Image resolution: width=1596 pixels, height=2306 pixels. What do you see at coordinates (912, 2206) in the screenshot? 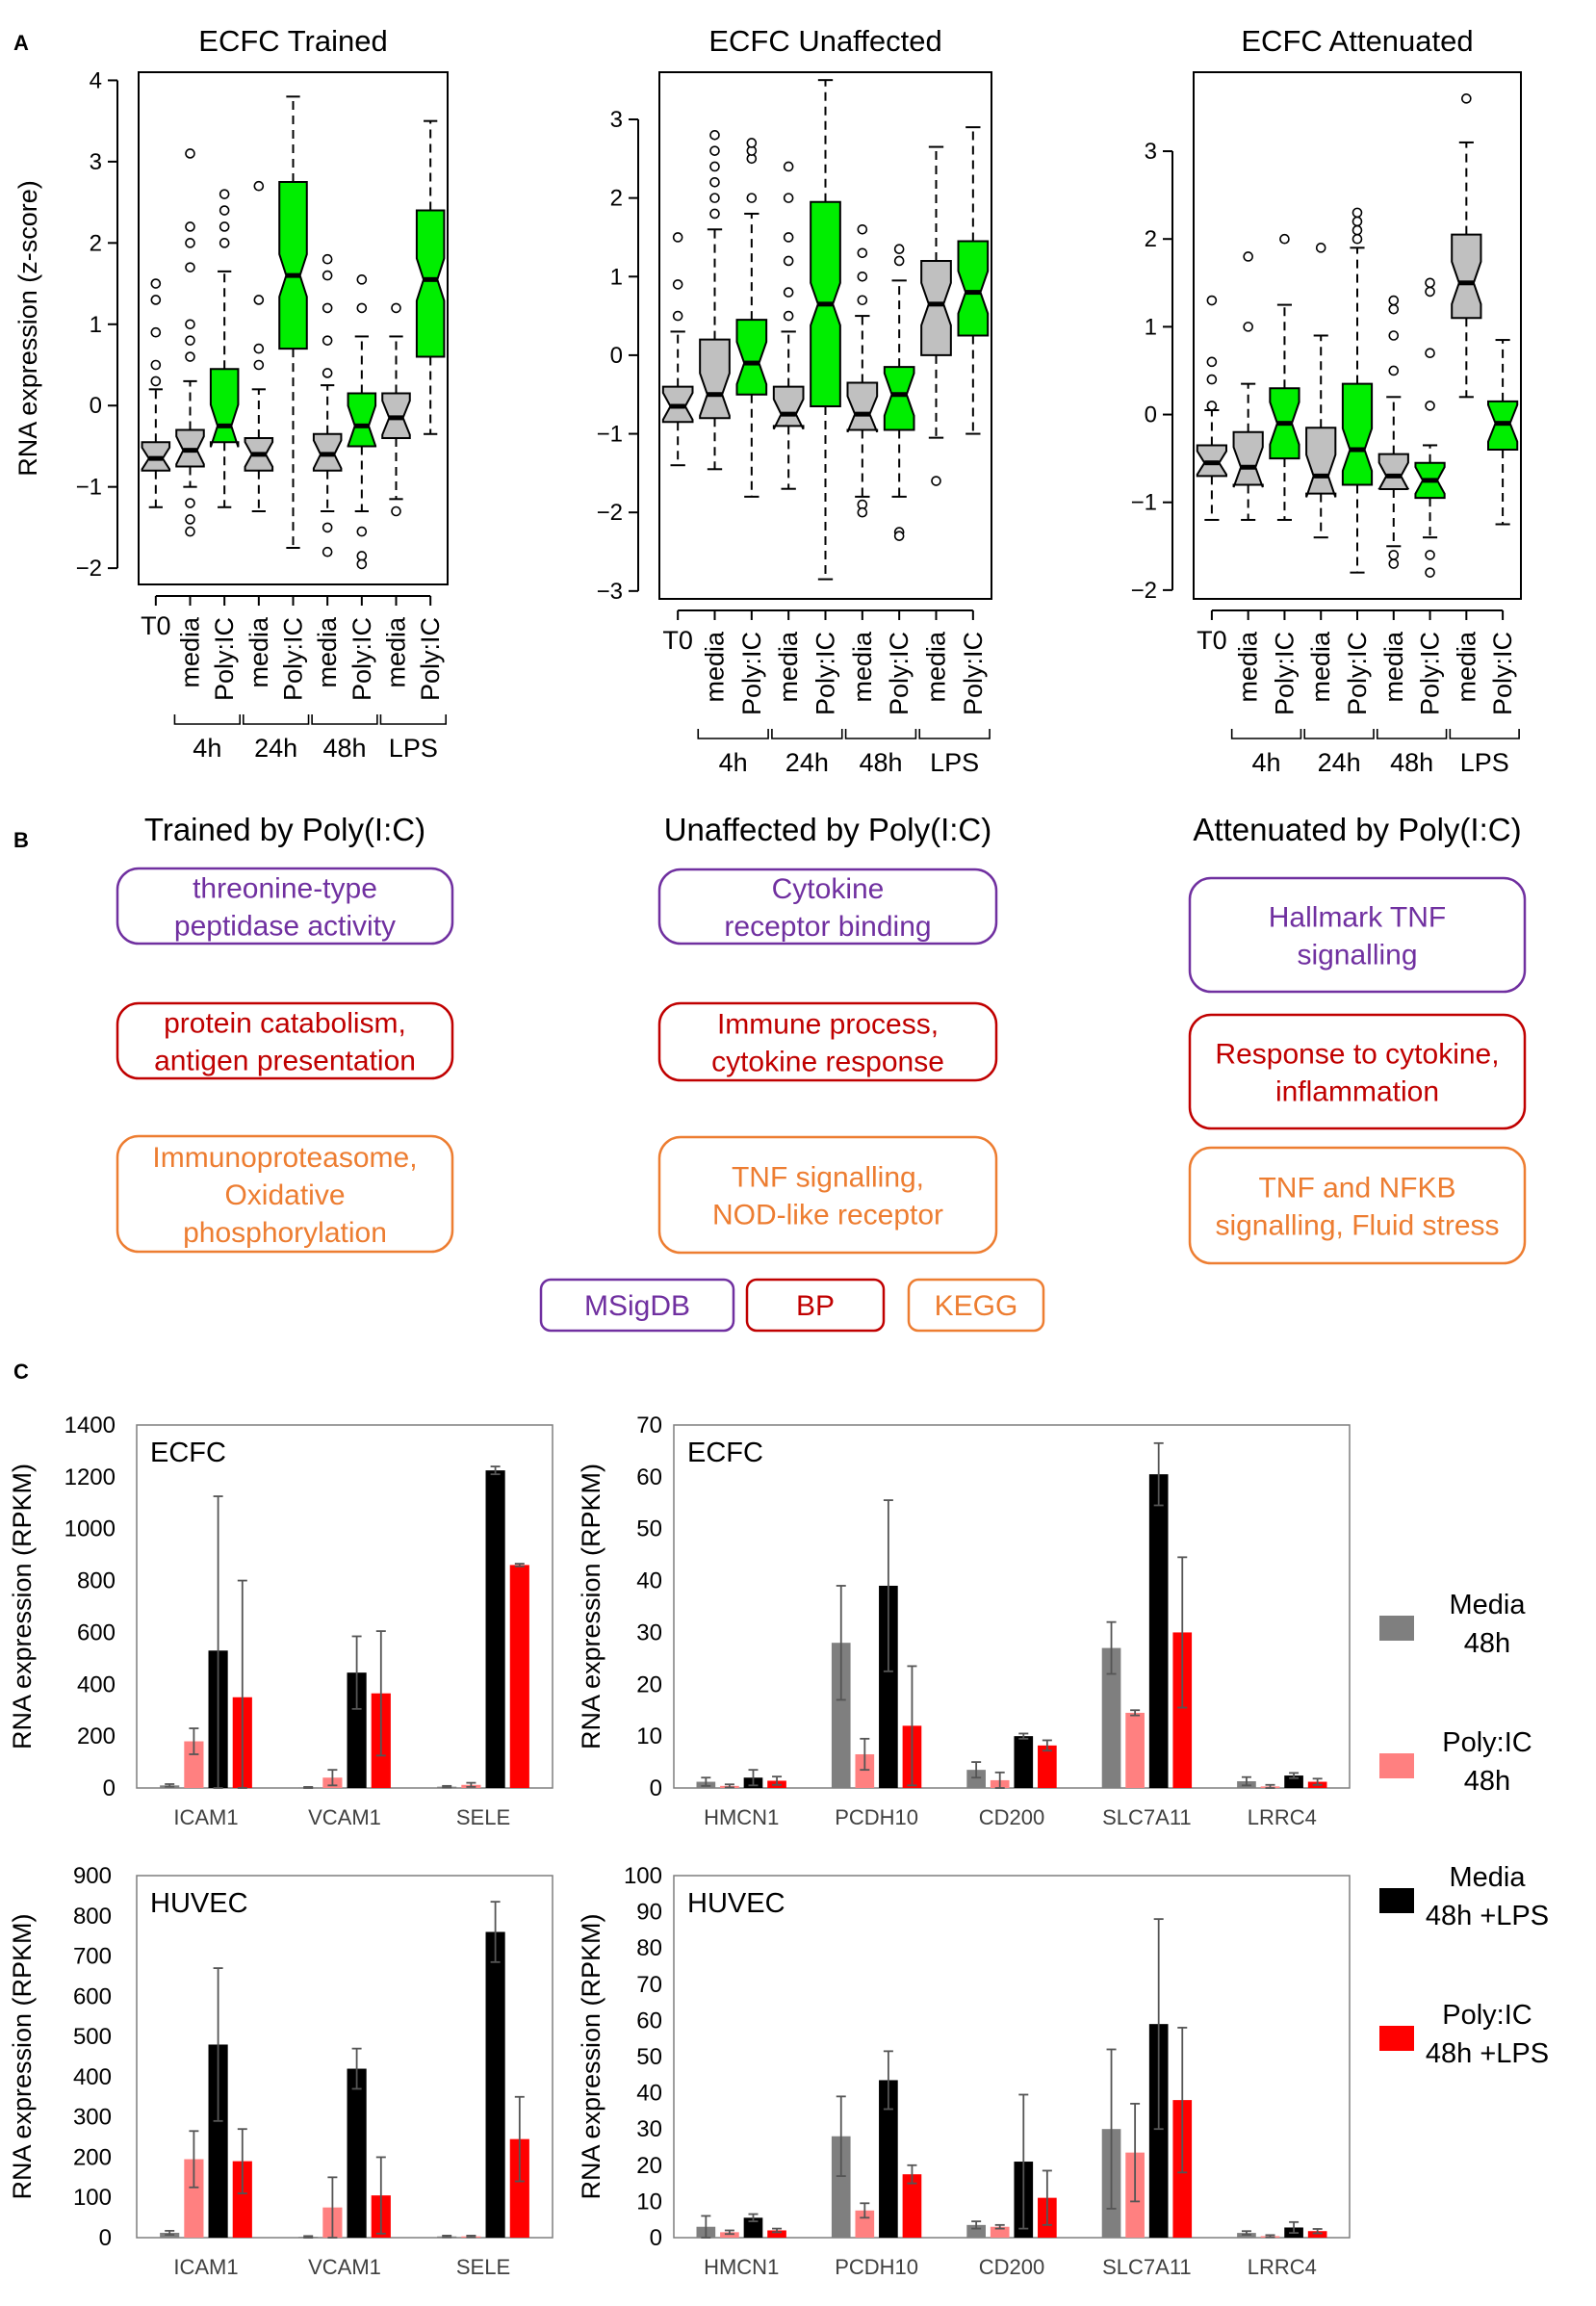
I see `bar-polyic-48h-lps` at bounding box center [912, 2206].